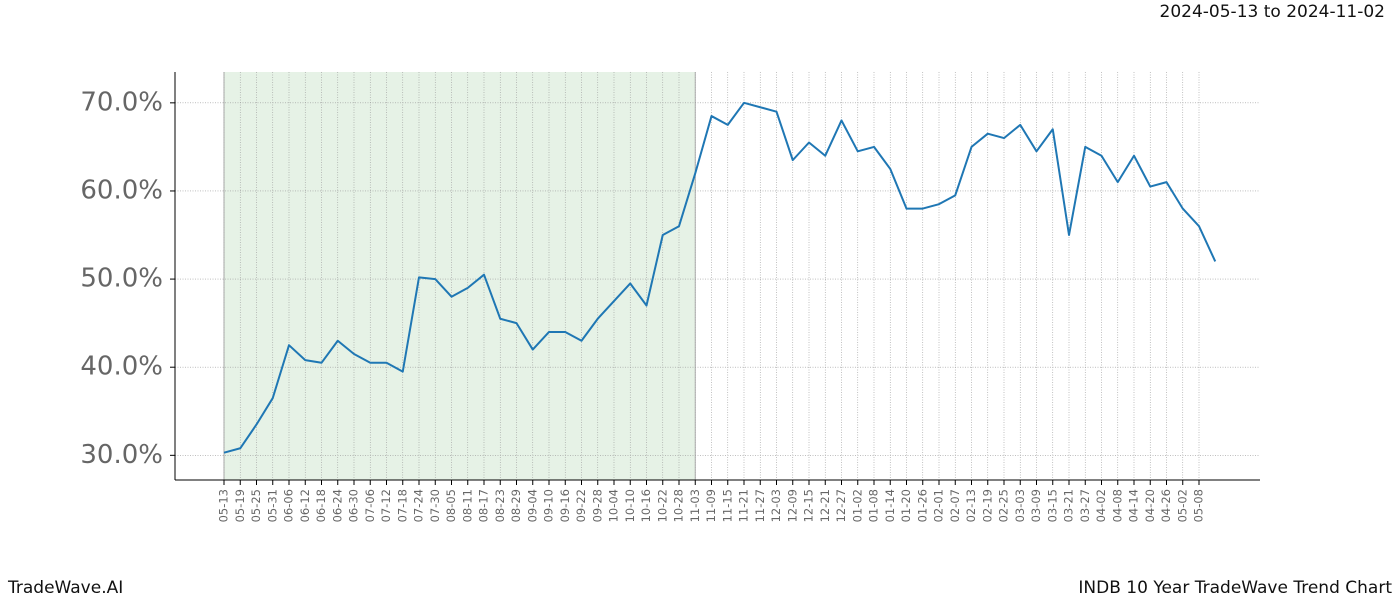 The image size is (1400, 600). What do you see at coordinates (679, 505) in the screenshot?
I see `x-tick-label: 10-28` at bounding box center [679, 505].